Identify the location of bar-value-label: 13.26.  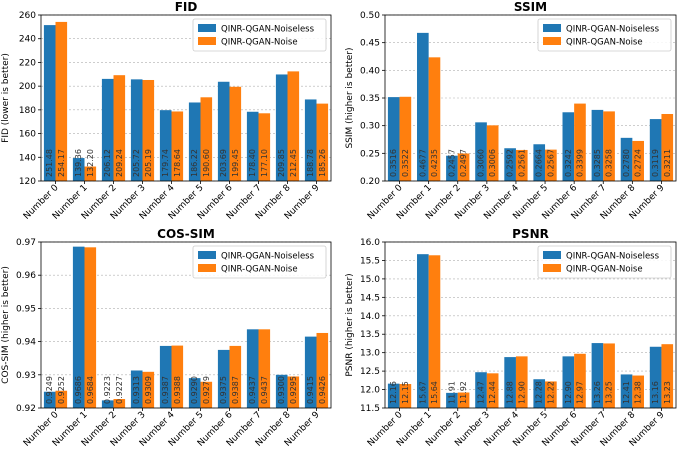
(597, 392).